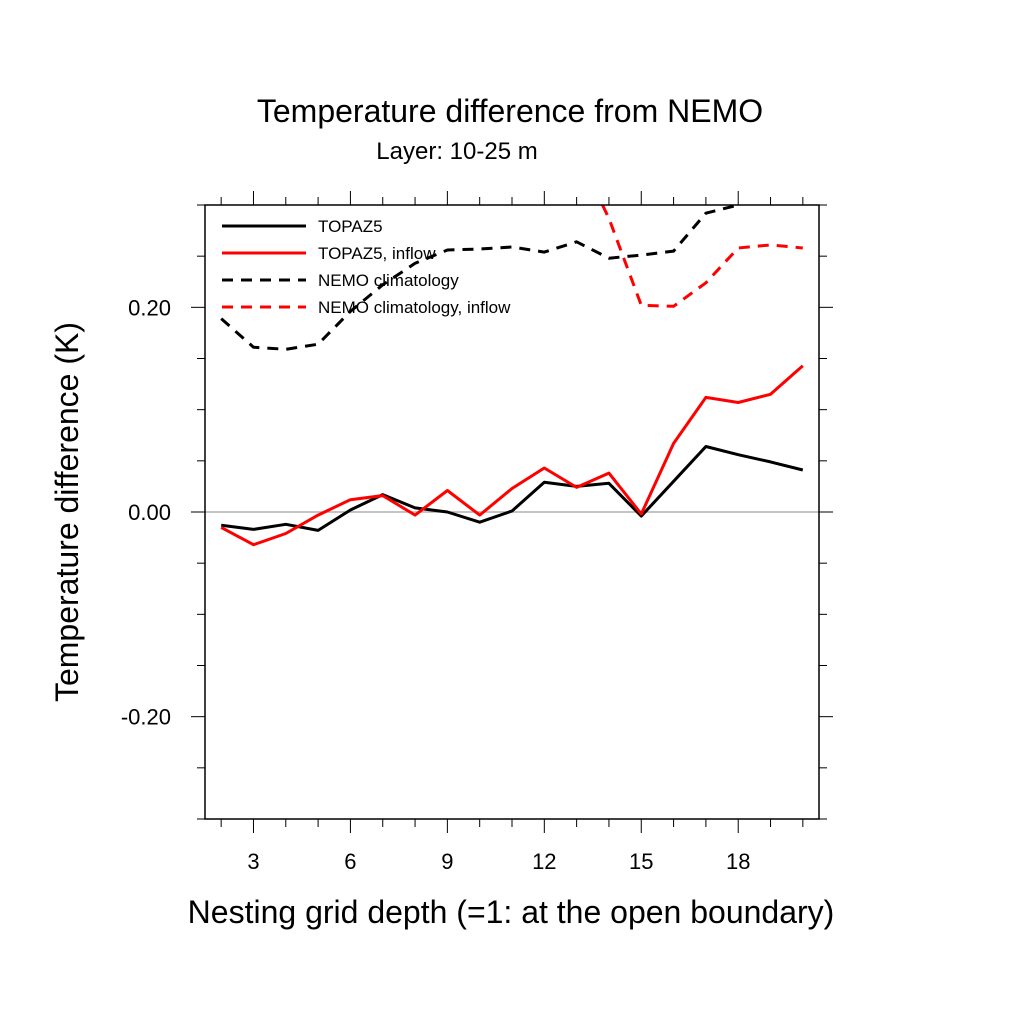 This screenshot has width=1024, height=1024. What do you see at coordinates (447, 861) in the screenshot?
I see `x-tick-label: 9` at bounding box center [447, 861].